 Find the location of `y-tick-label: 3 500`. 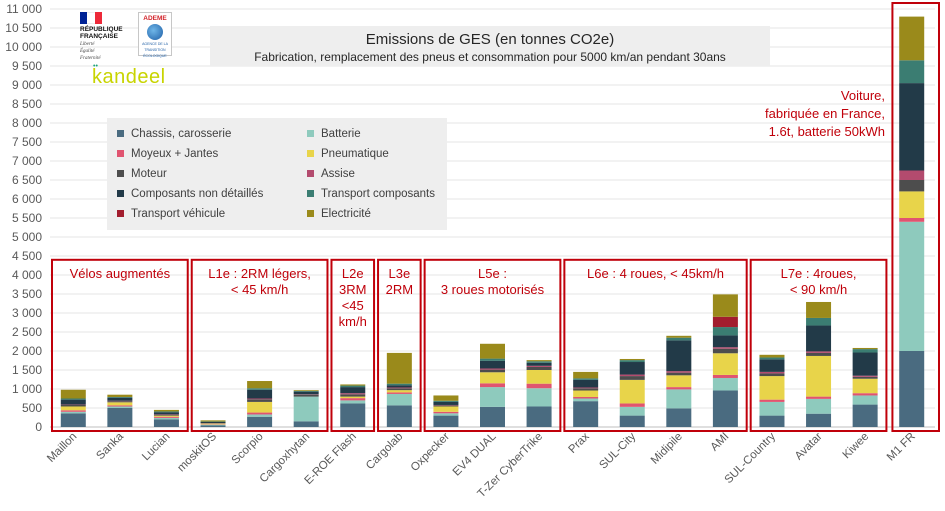

y-tick-label: 3 500 is located at coordinates (27, 294).